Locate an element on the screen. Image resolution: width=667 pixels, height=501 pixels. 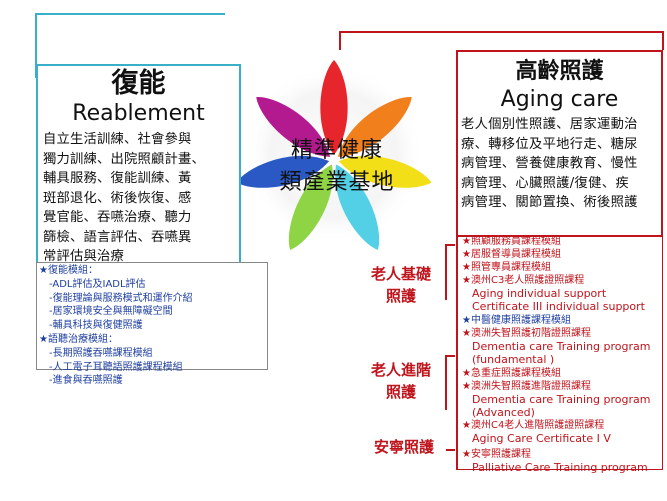
course-item: ★安寧照護課程 is located at coordinates (496, 454).